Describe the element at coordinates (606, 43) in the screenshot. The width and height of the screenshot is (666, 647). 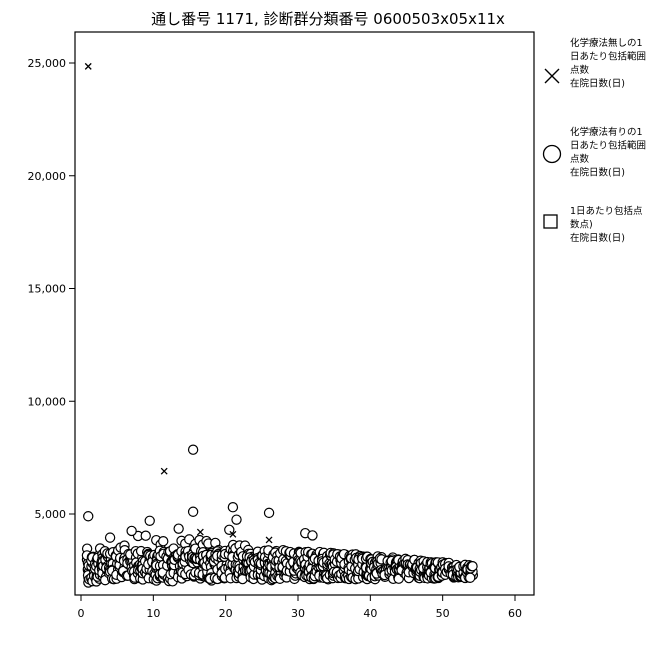
I see `legend-label-line: 化学療法無しの1` at that location.